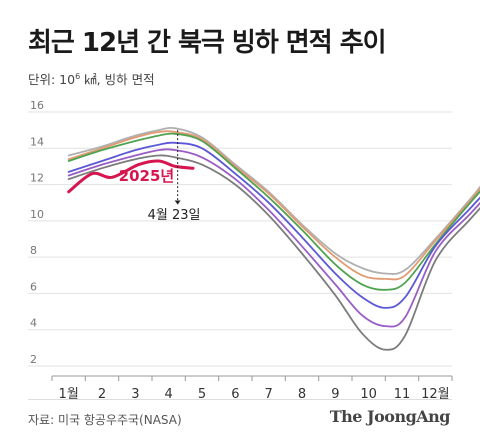 This screenshot has height=447, width=480. What do you see at coordinates (102, 393) in the screenshot?
I see `x-tick-label: 2` at bounding box center [102, 393].